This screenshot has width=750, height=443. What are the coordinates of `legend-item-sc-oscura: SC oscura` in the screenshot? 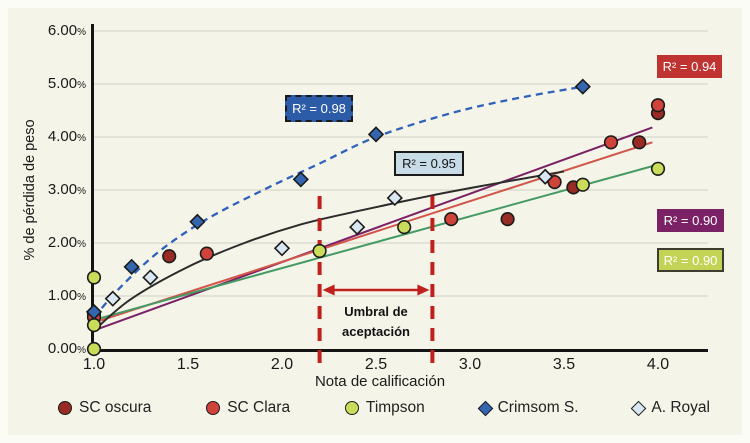 It's located at (104, 408).